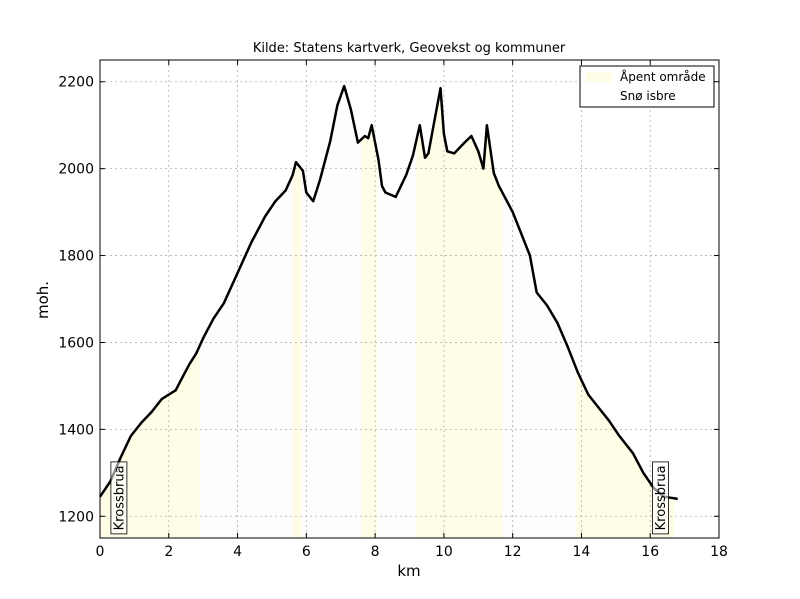 The image size is (800, 599). I want to click on x-axis-label: km, so click(408, 571).